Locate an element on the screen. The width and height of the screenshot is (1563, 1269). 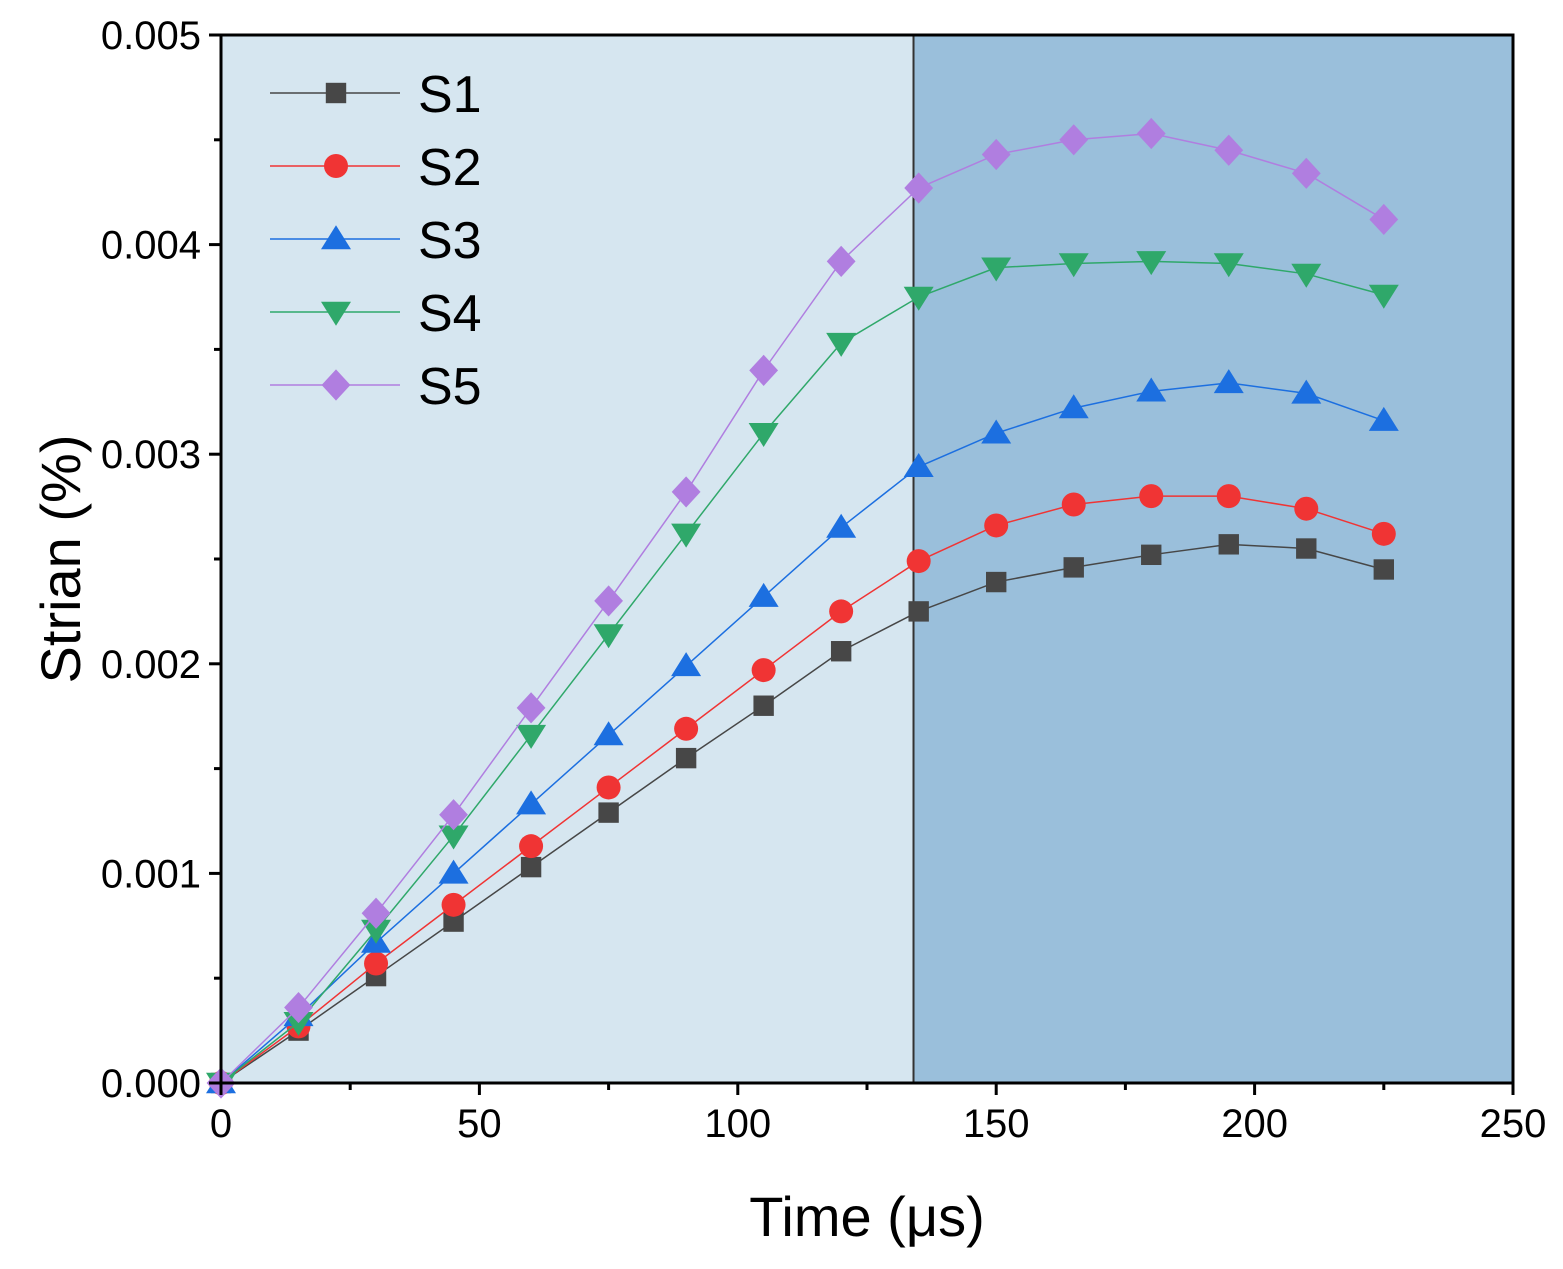
y-tick-label: 0.004 is located at coordinates (151, 246).